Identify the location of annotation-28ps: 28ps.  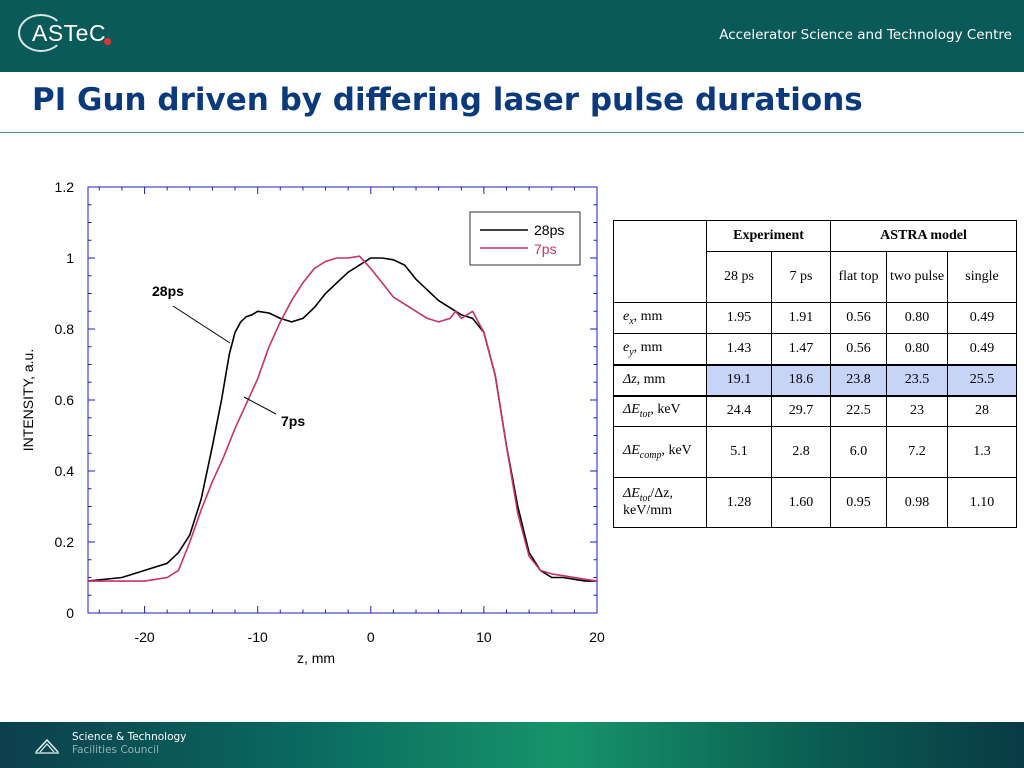
(168, 291).